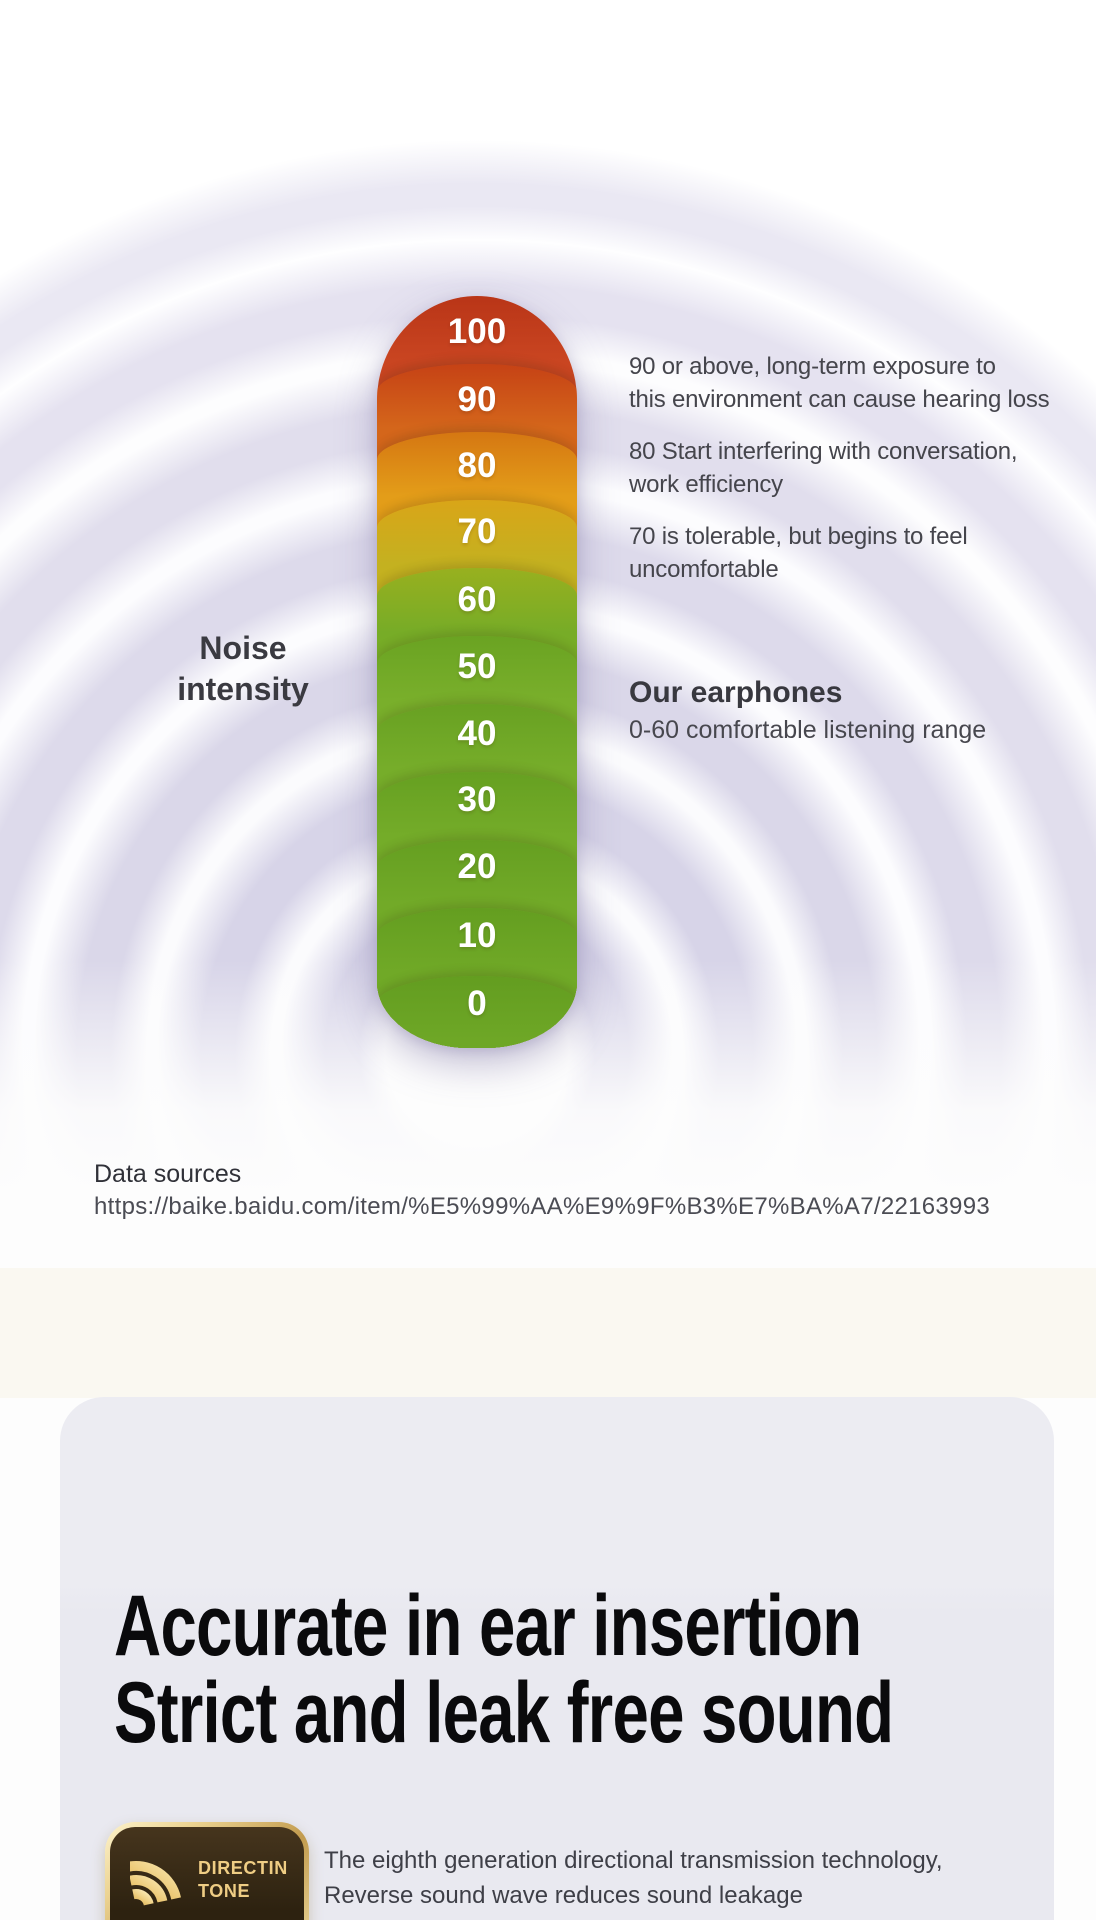 Image resolution: width=1096 pixels, height=1920 pixels. What do you see at coordinates (243, 1868) in the screenshot?
I see `badge-text-line1: DIRECTIN` at bounding box center [243, 1868].